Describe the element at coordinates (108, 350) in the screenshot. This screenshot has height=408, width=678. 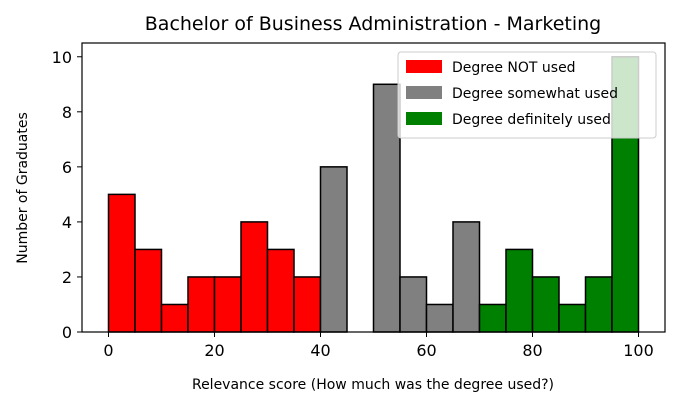
I see `x-tick-label: 0` at that location.